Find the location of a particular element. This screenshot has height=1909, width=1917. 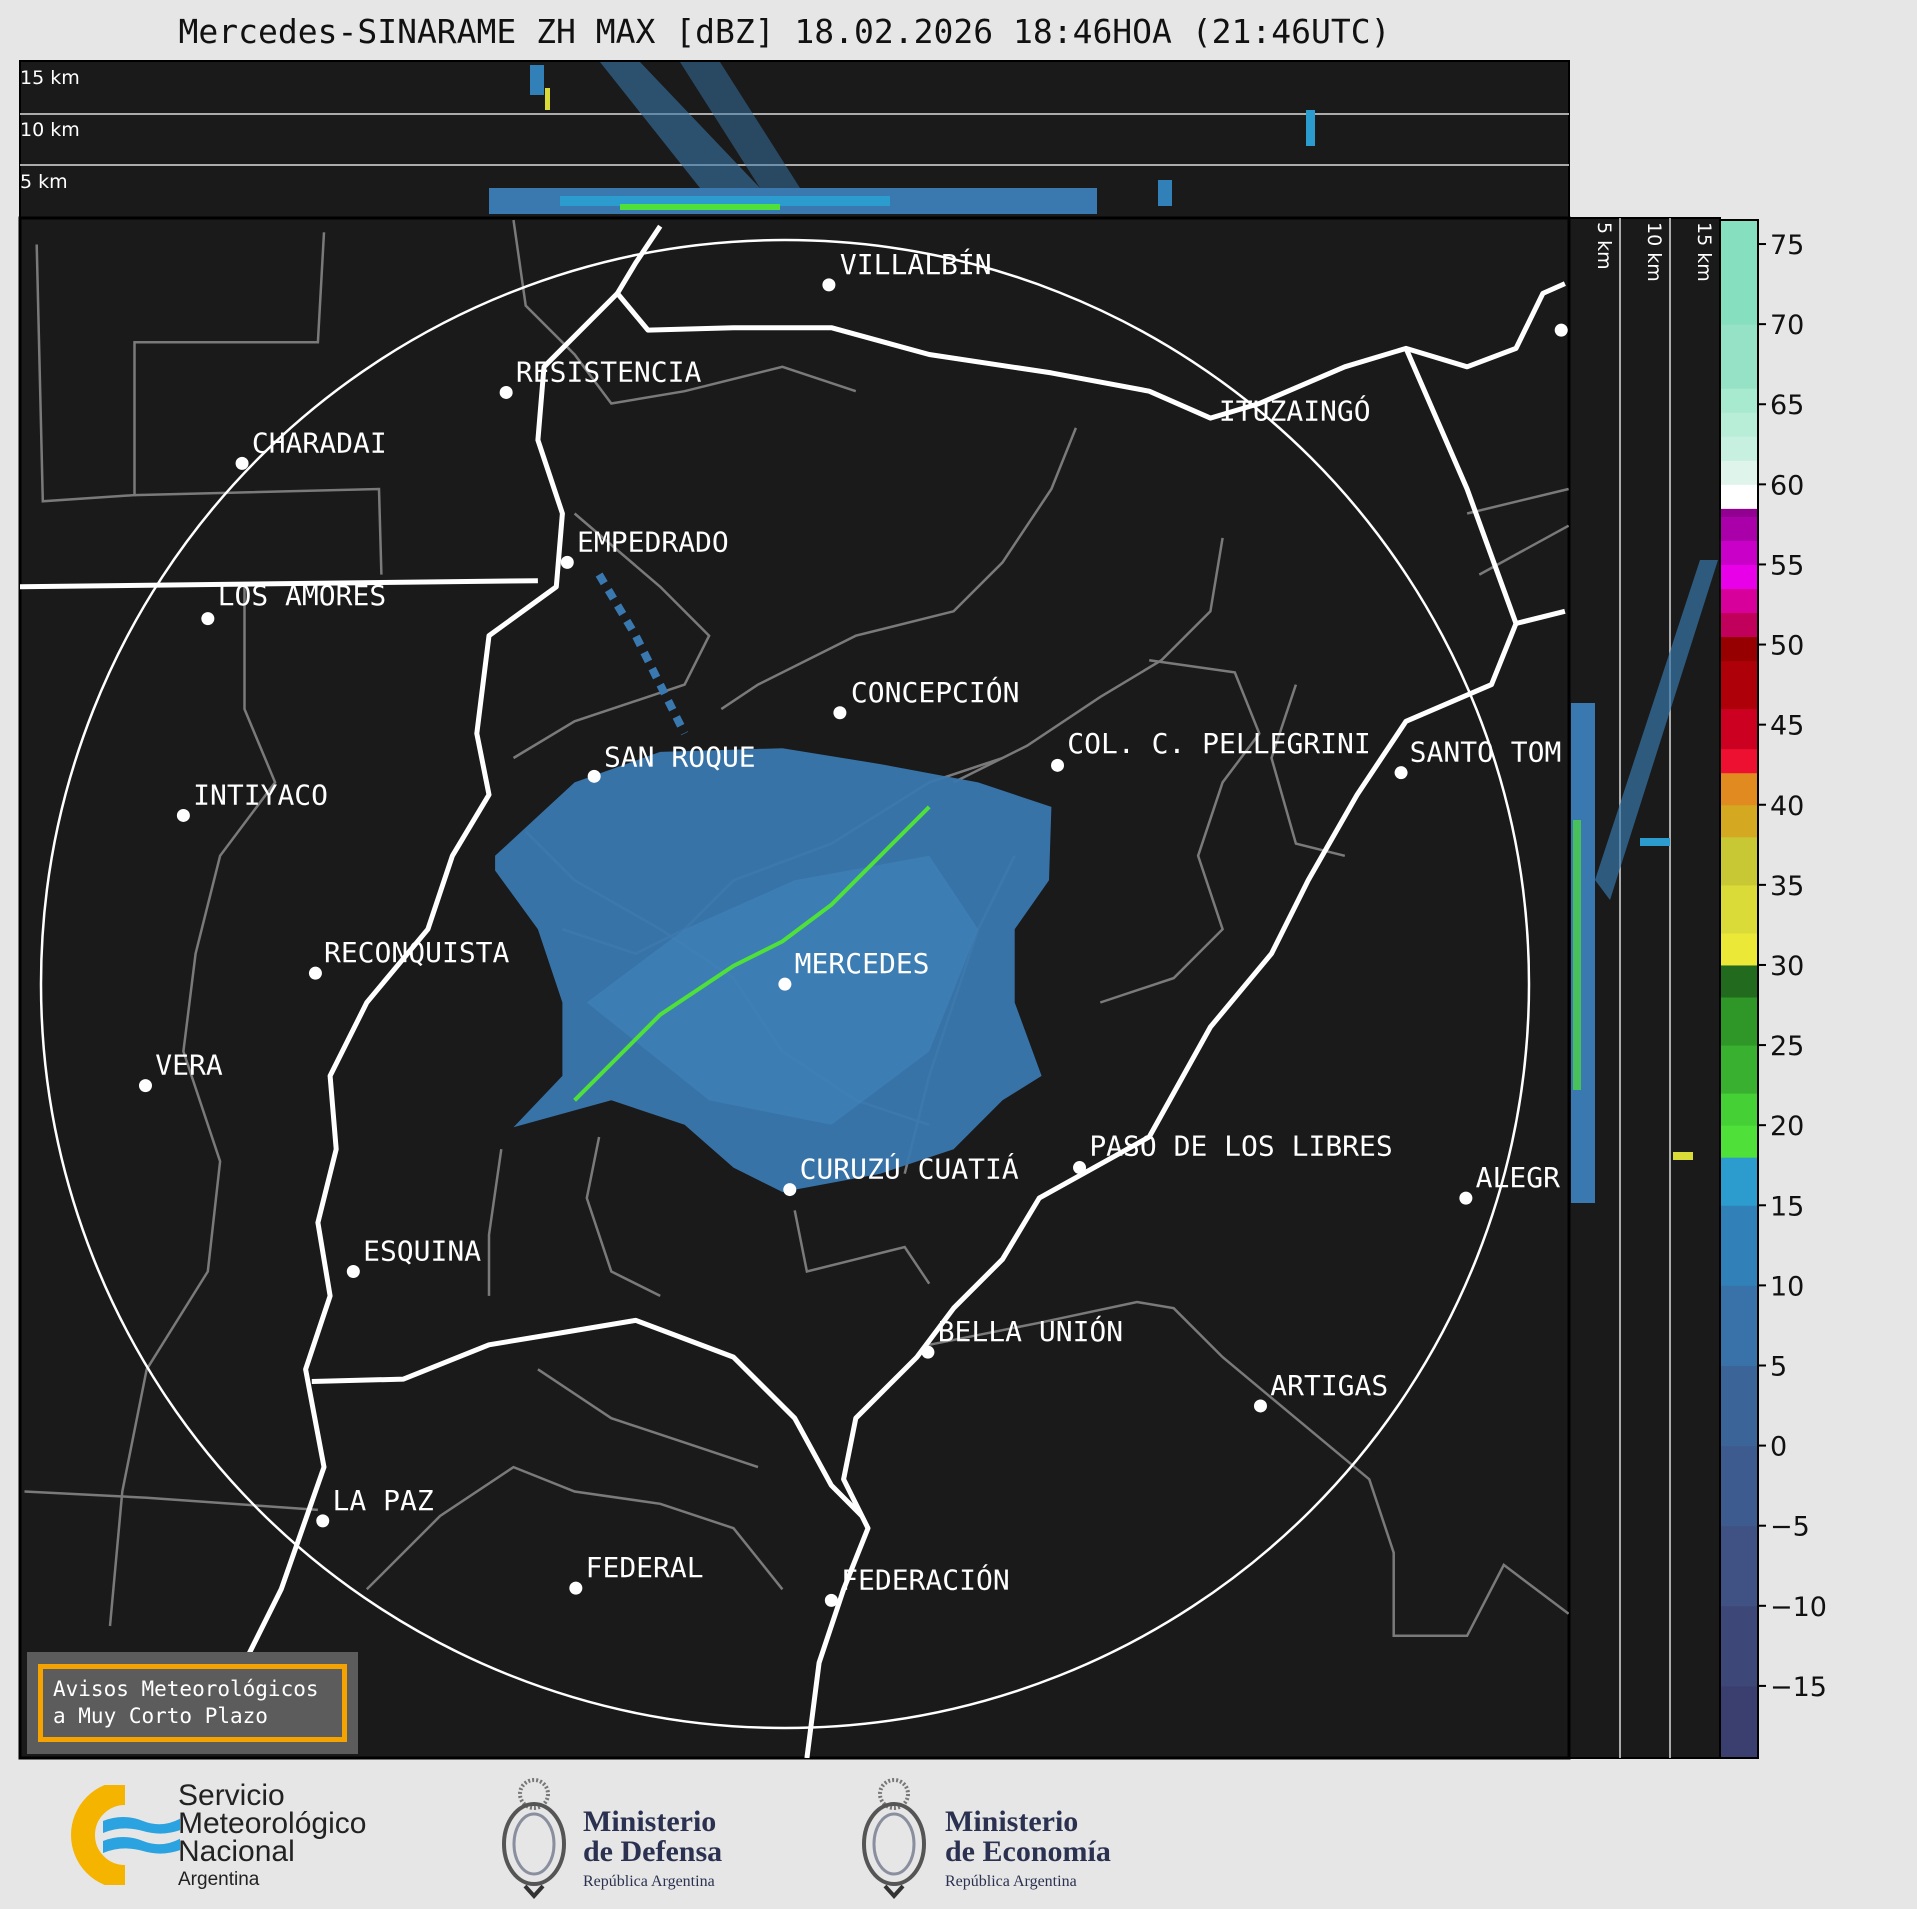

city-label: RESISTENCIA is located at coordinates (609, 371).